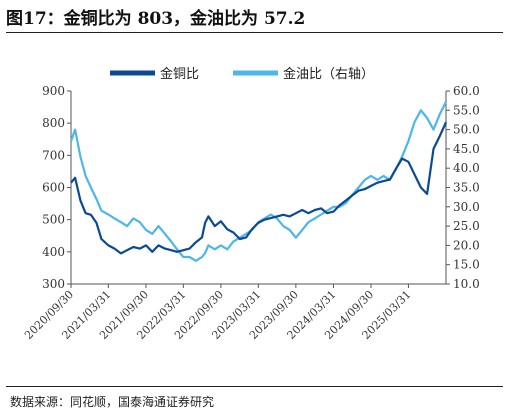 The width and height of the screenshot is (509, 415). Describe the element at coordinates (466, 265) in the screenshot. I see `y-right-tick-label: 15.0` at that location.